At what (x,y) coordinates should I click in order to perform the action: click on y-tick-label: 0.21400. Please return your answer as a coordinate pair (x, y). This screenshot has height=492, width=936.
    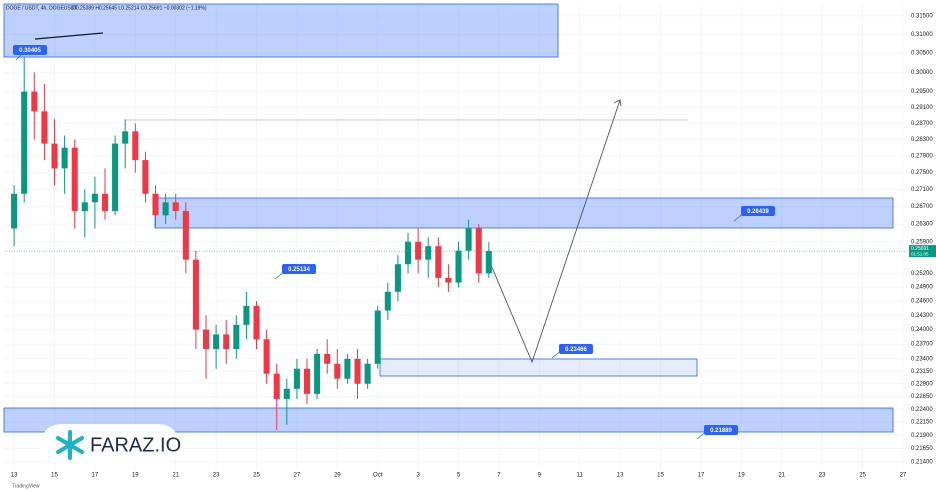
    Looking at the image, I should click on (922, 462).